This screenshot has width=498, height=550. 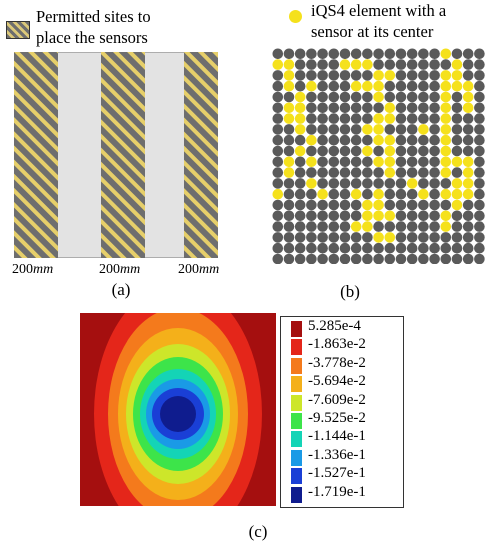 I want to click on dimension-label-1: 200mm, so click(x=33, y=269).